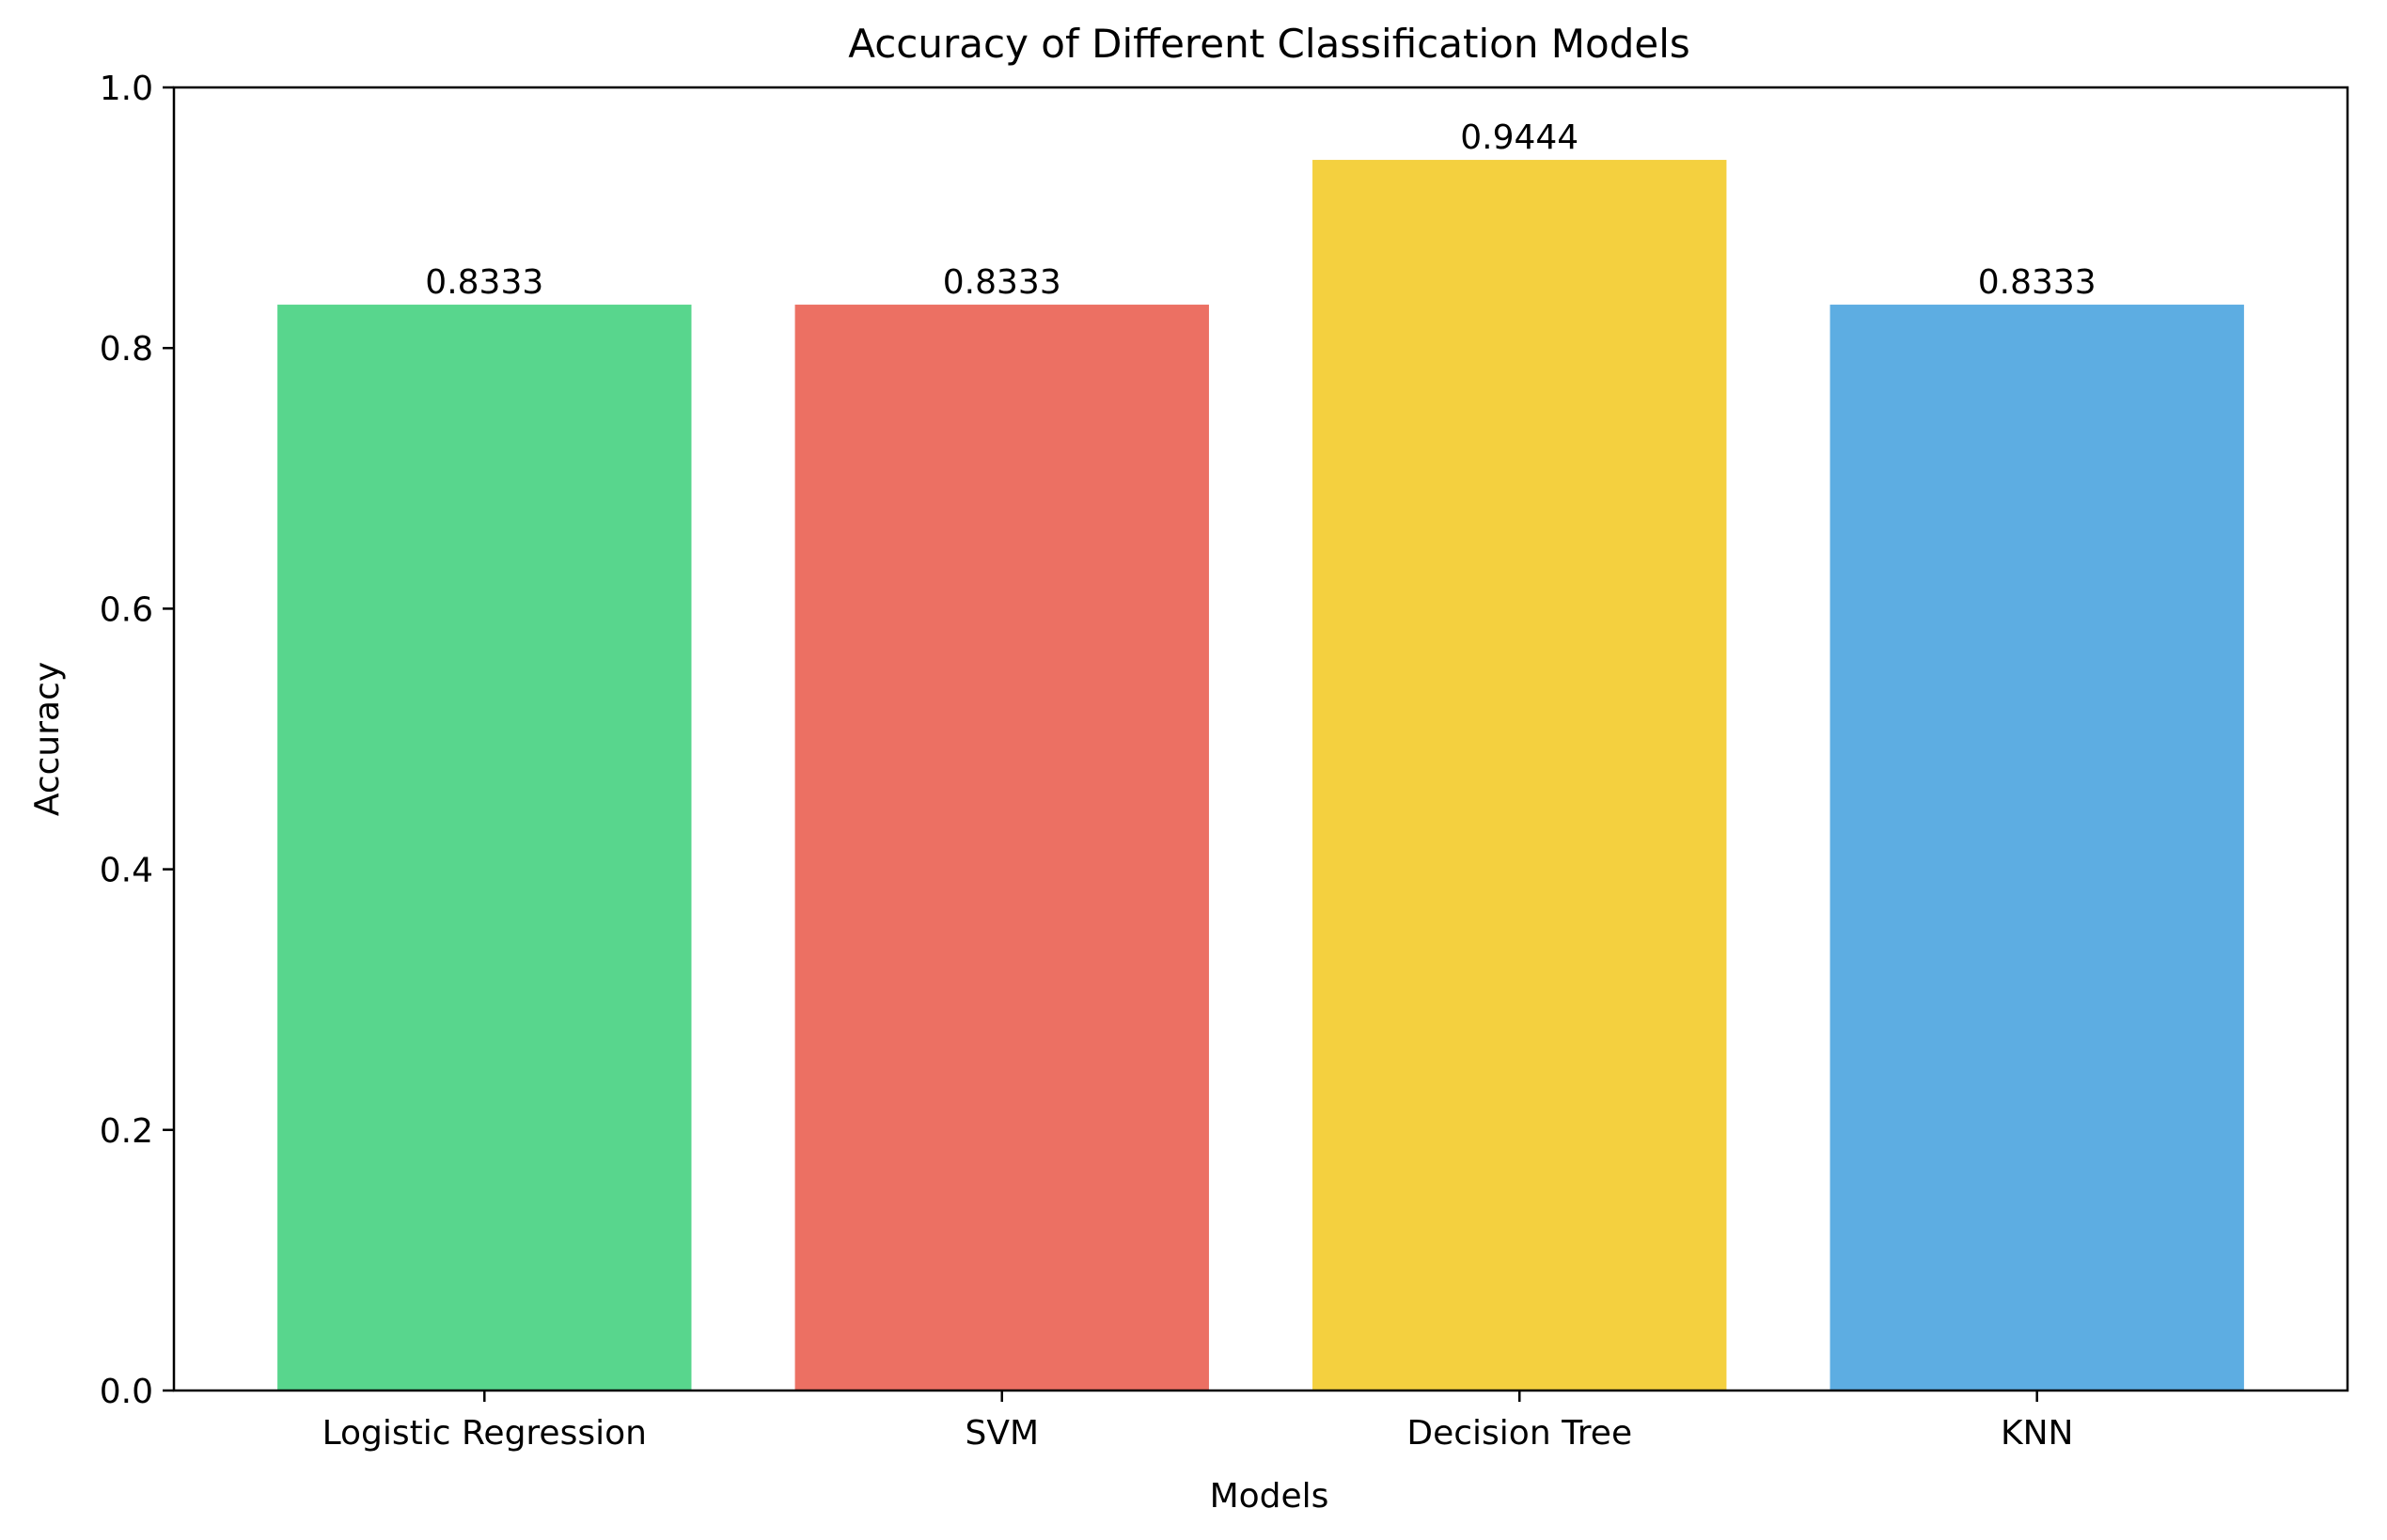 This screenshot has height=1540, width=2387. Describe the element at coordinates (1269, 1496) in the screenshot. I see `x-axis-label: Models` at that location.